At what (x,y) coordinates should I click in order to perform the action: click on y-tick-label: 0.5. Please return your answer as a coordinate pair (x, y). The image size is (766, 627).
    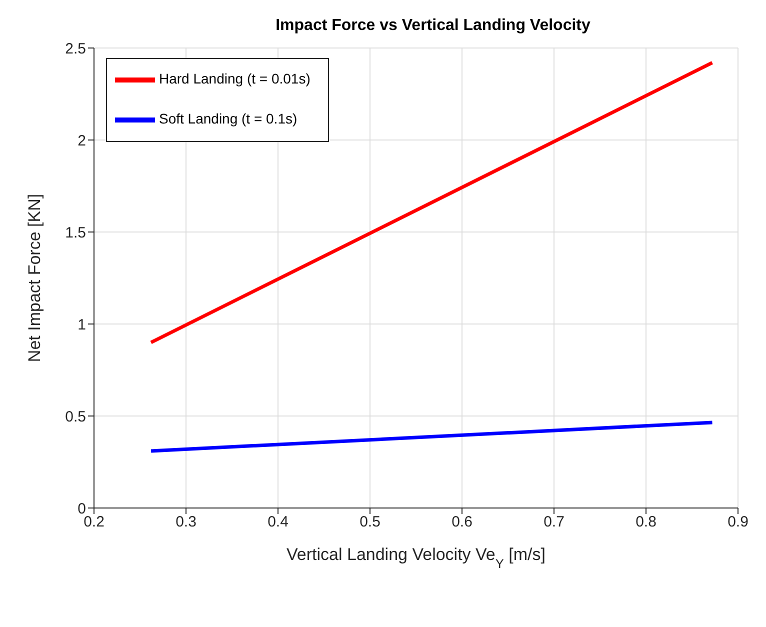
    Looking at the image, I should click on (75, 417).